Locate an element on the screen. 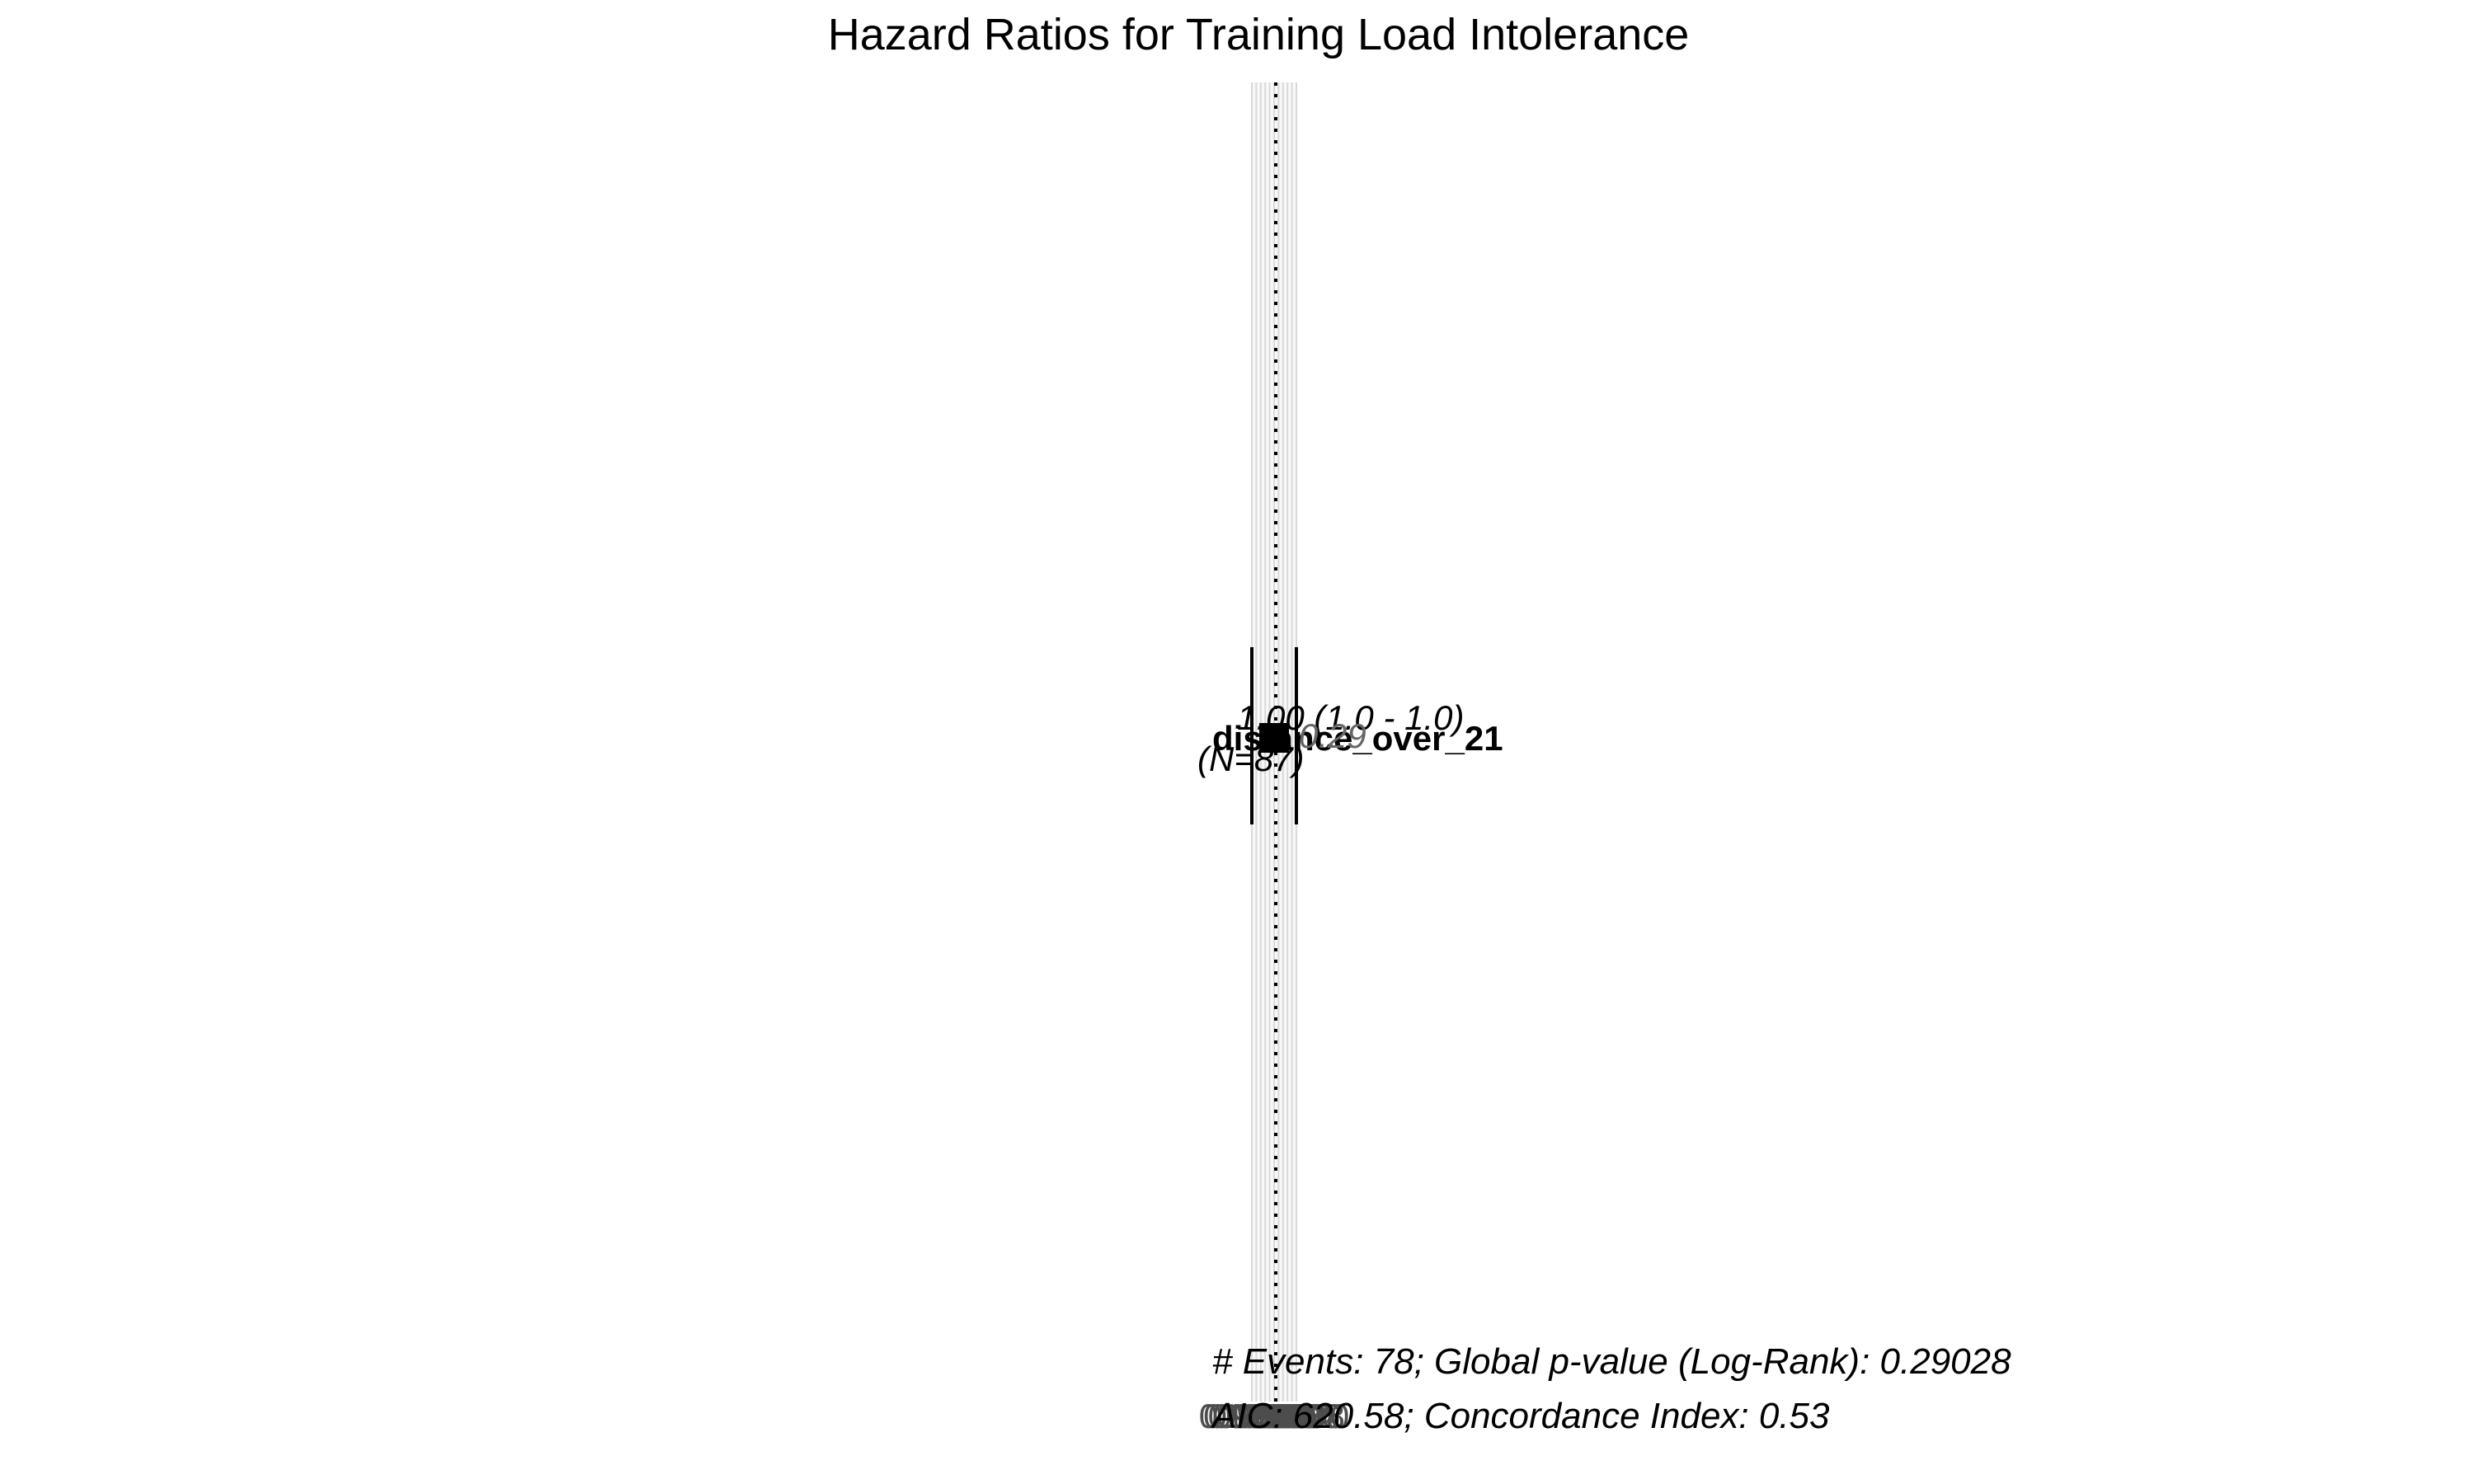 This screenshot has width=2474, height=1484. x-tick-label: 1.0008 is located at coordinates (1291, 1416).